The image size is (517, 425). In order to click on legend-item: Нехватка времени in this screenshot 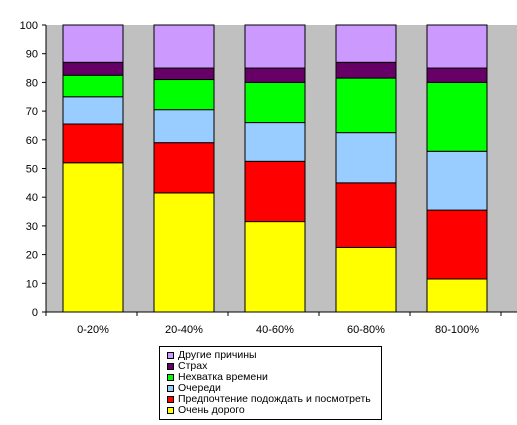, I will do `click(274, 377)`.